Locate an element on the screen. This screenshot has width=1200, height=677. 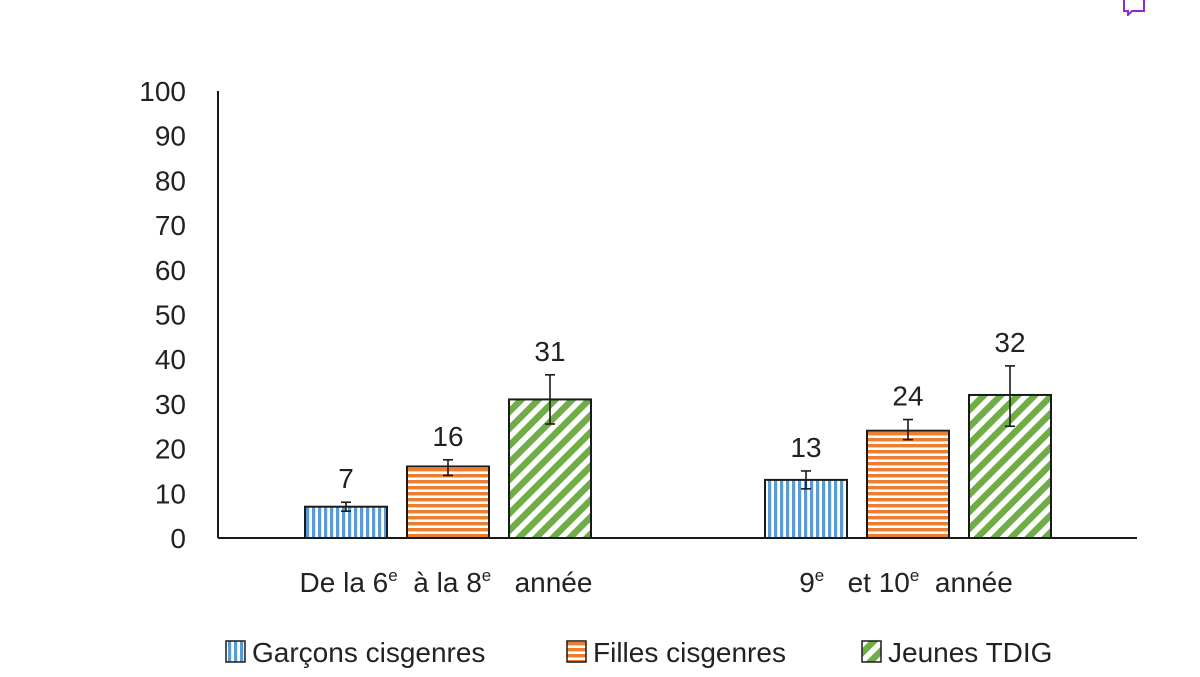
y-tick-label: 20 is located at coordinates (170, 449).